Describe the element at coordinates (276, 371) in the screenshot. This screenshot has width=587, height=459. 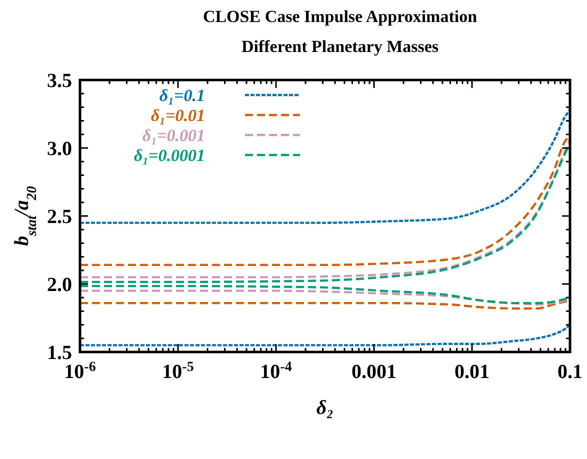
I see `x-tick-label: 10$^{-4}$` at that location.